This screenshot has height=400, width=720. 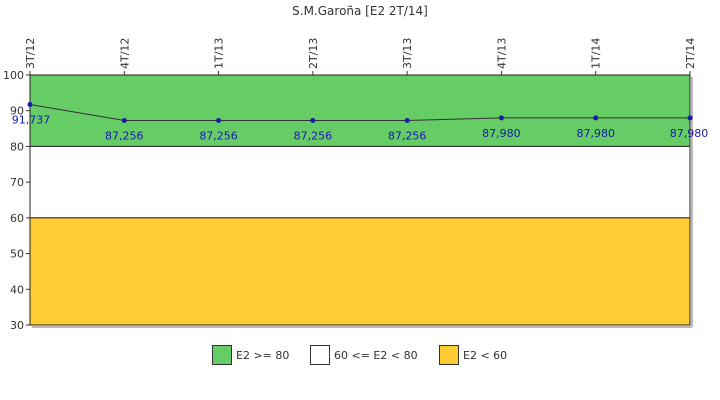 What do you see at coordinates (17, 111) in the screenshot?
I see `y-tick-label: 90` at bounding box center [17, 111].